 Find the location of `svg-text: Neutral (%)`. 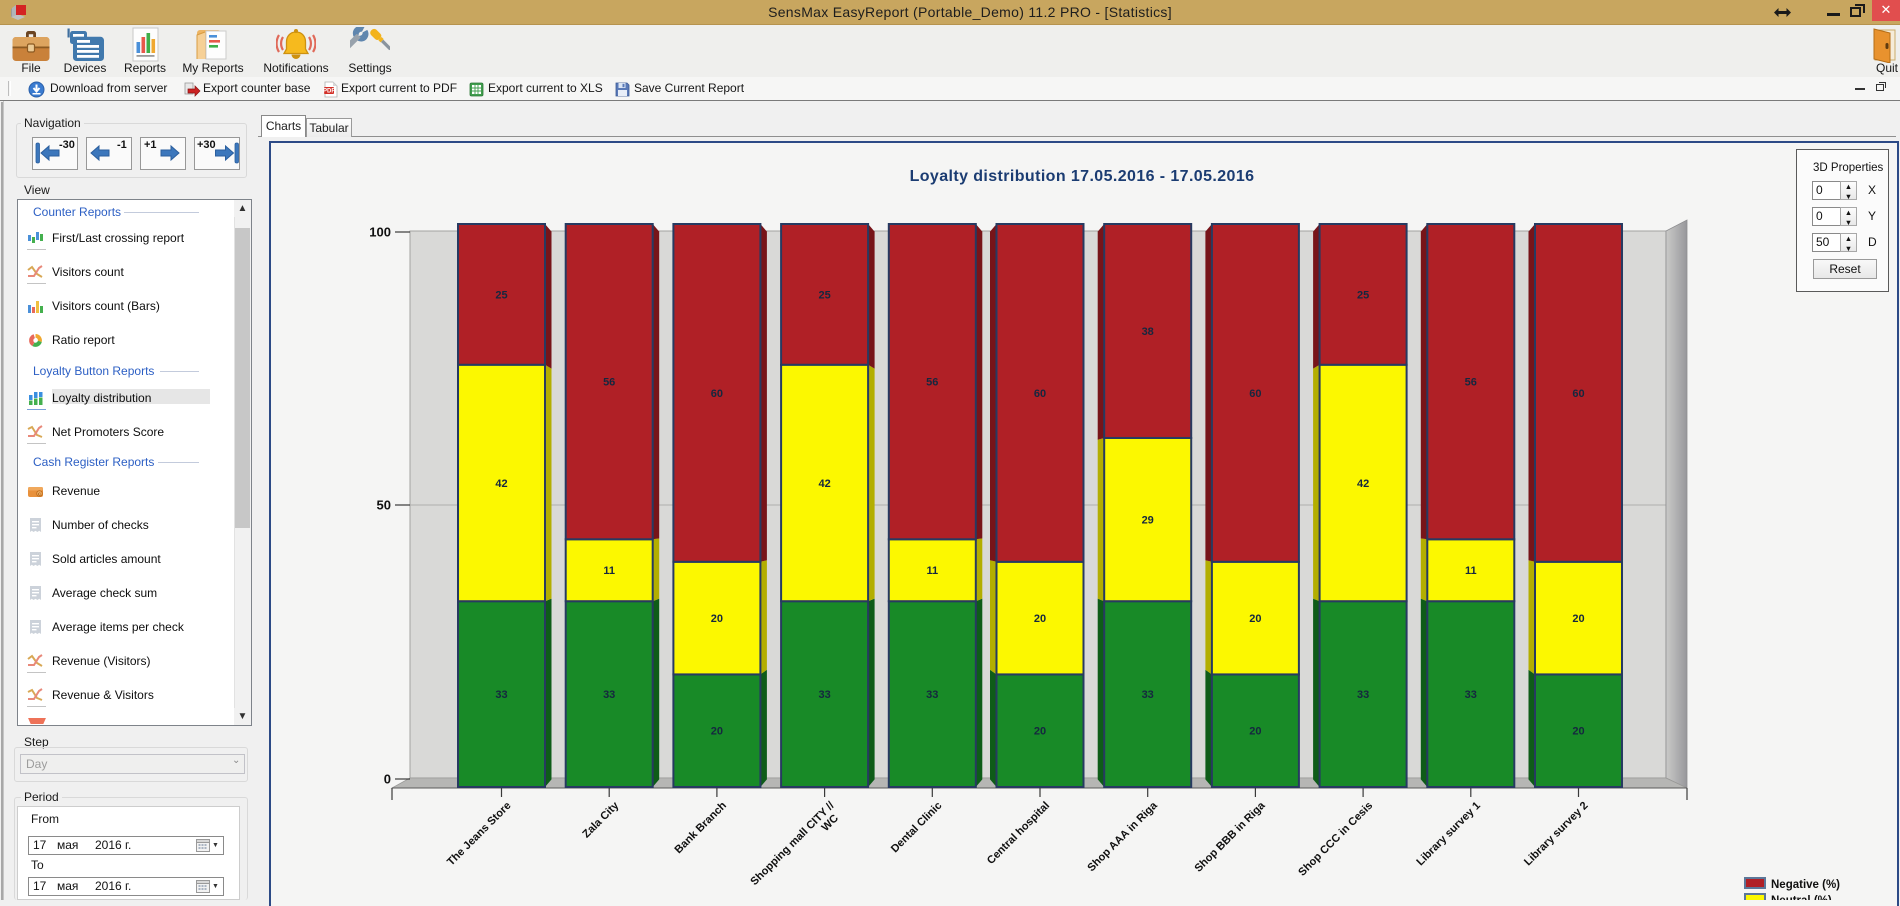

svg-text: Neutral (%) is located at coordinates (1801, 897).